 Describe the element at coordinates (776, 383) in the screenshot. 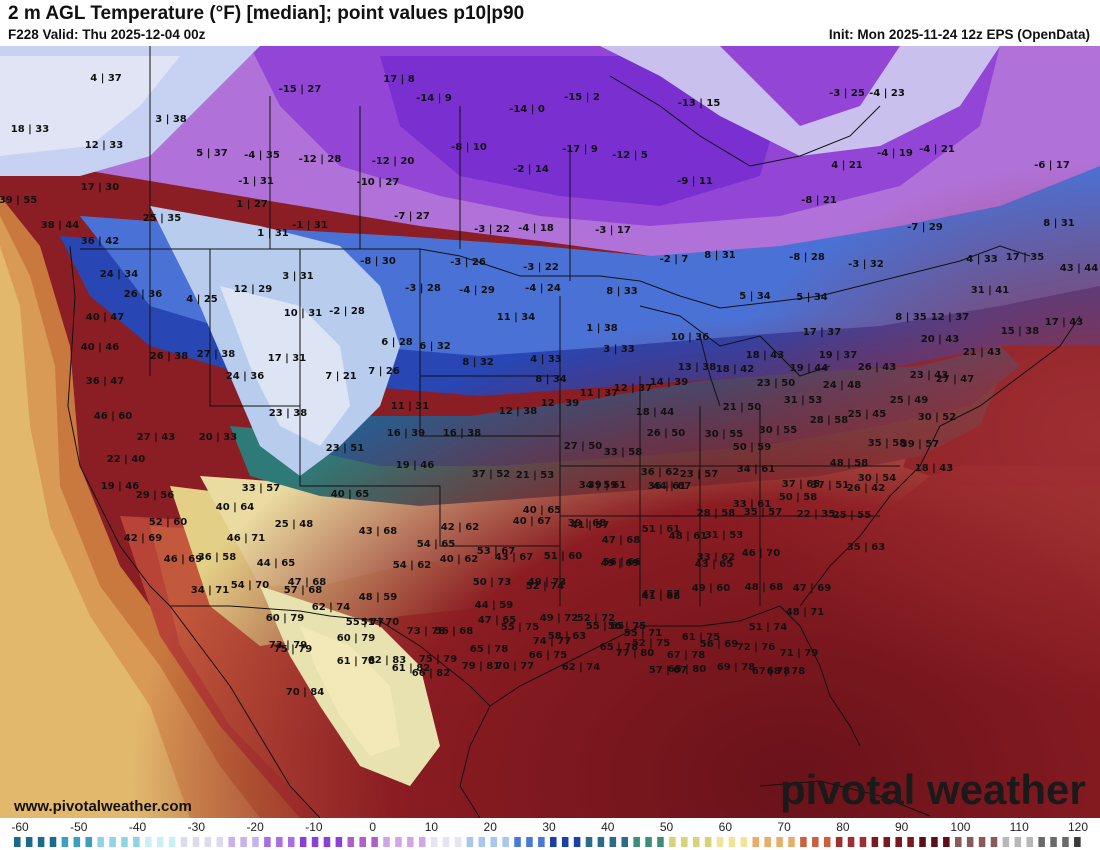

I see `point-value-label: 23 | 50` at that location.